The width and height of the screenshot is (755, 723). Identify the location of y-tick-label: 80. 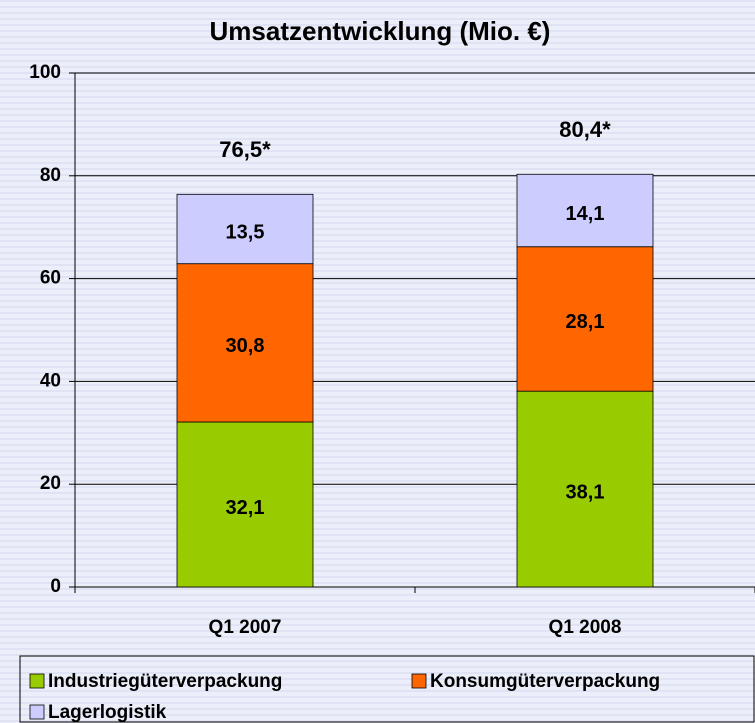
(50, 175).